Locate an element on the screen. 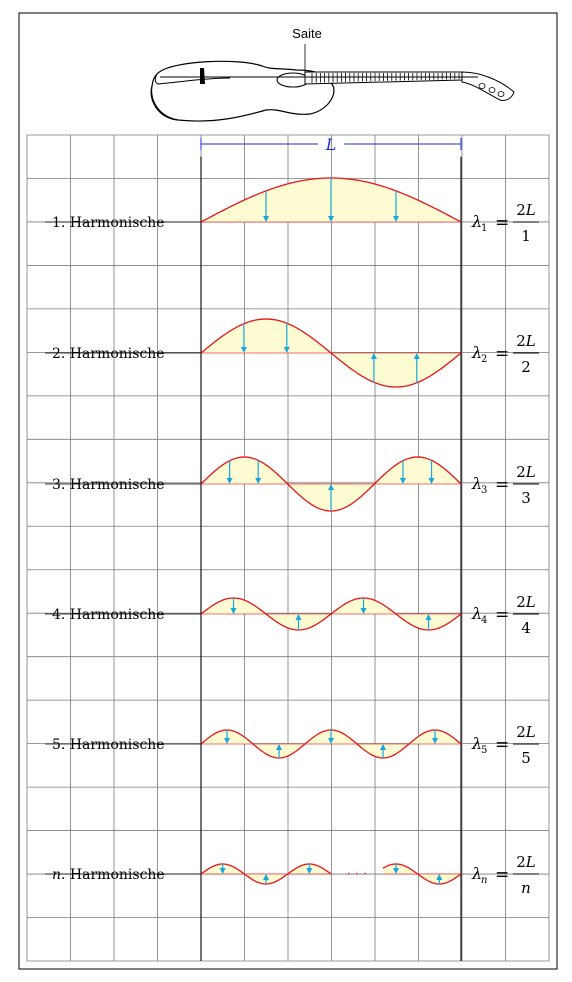  fraction-denominator: 3 is located at coordinates (526, 498).